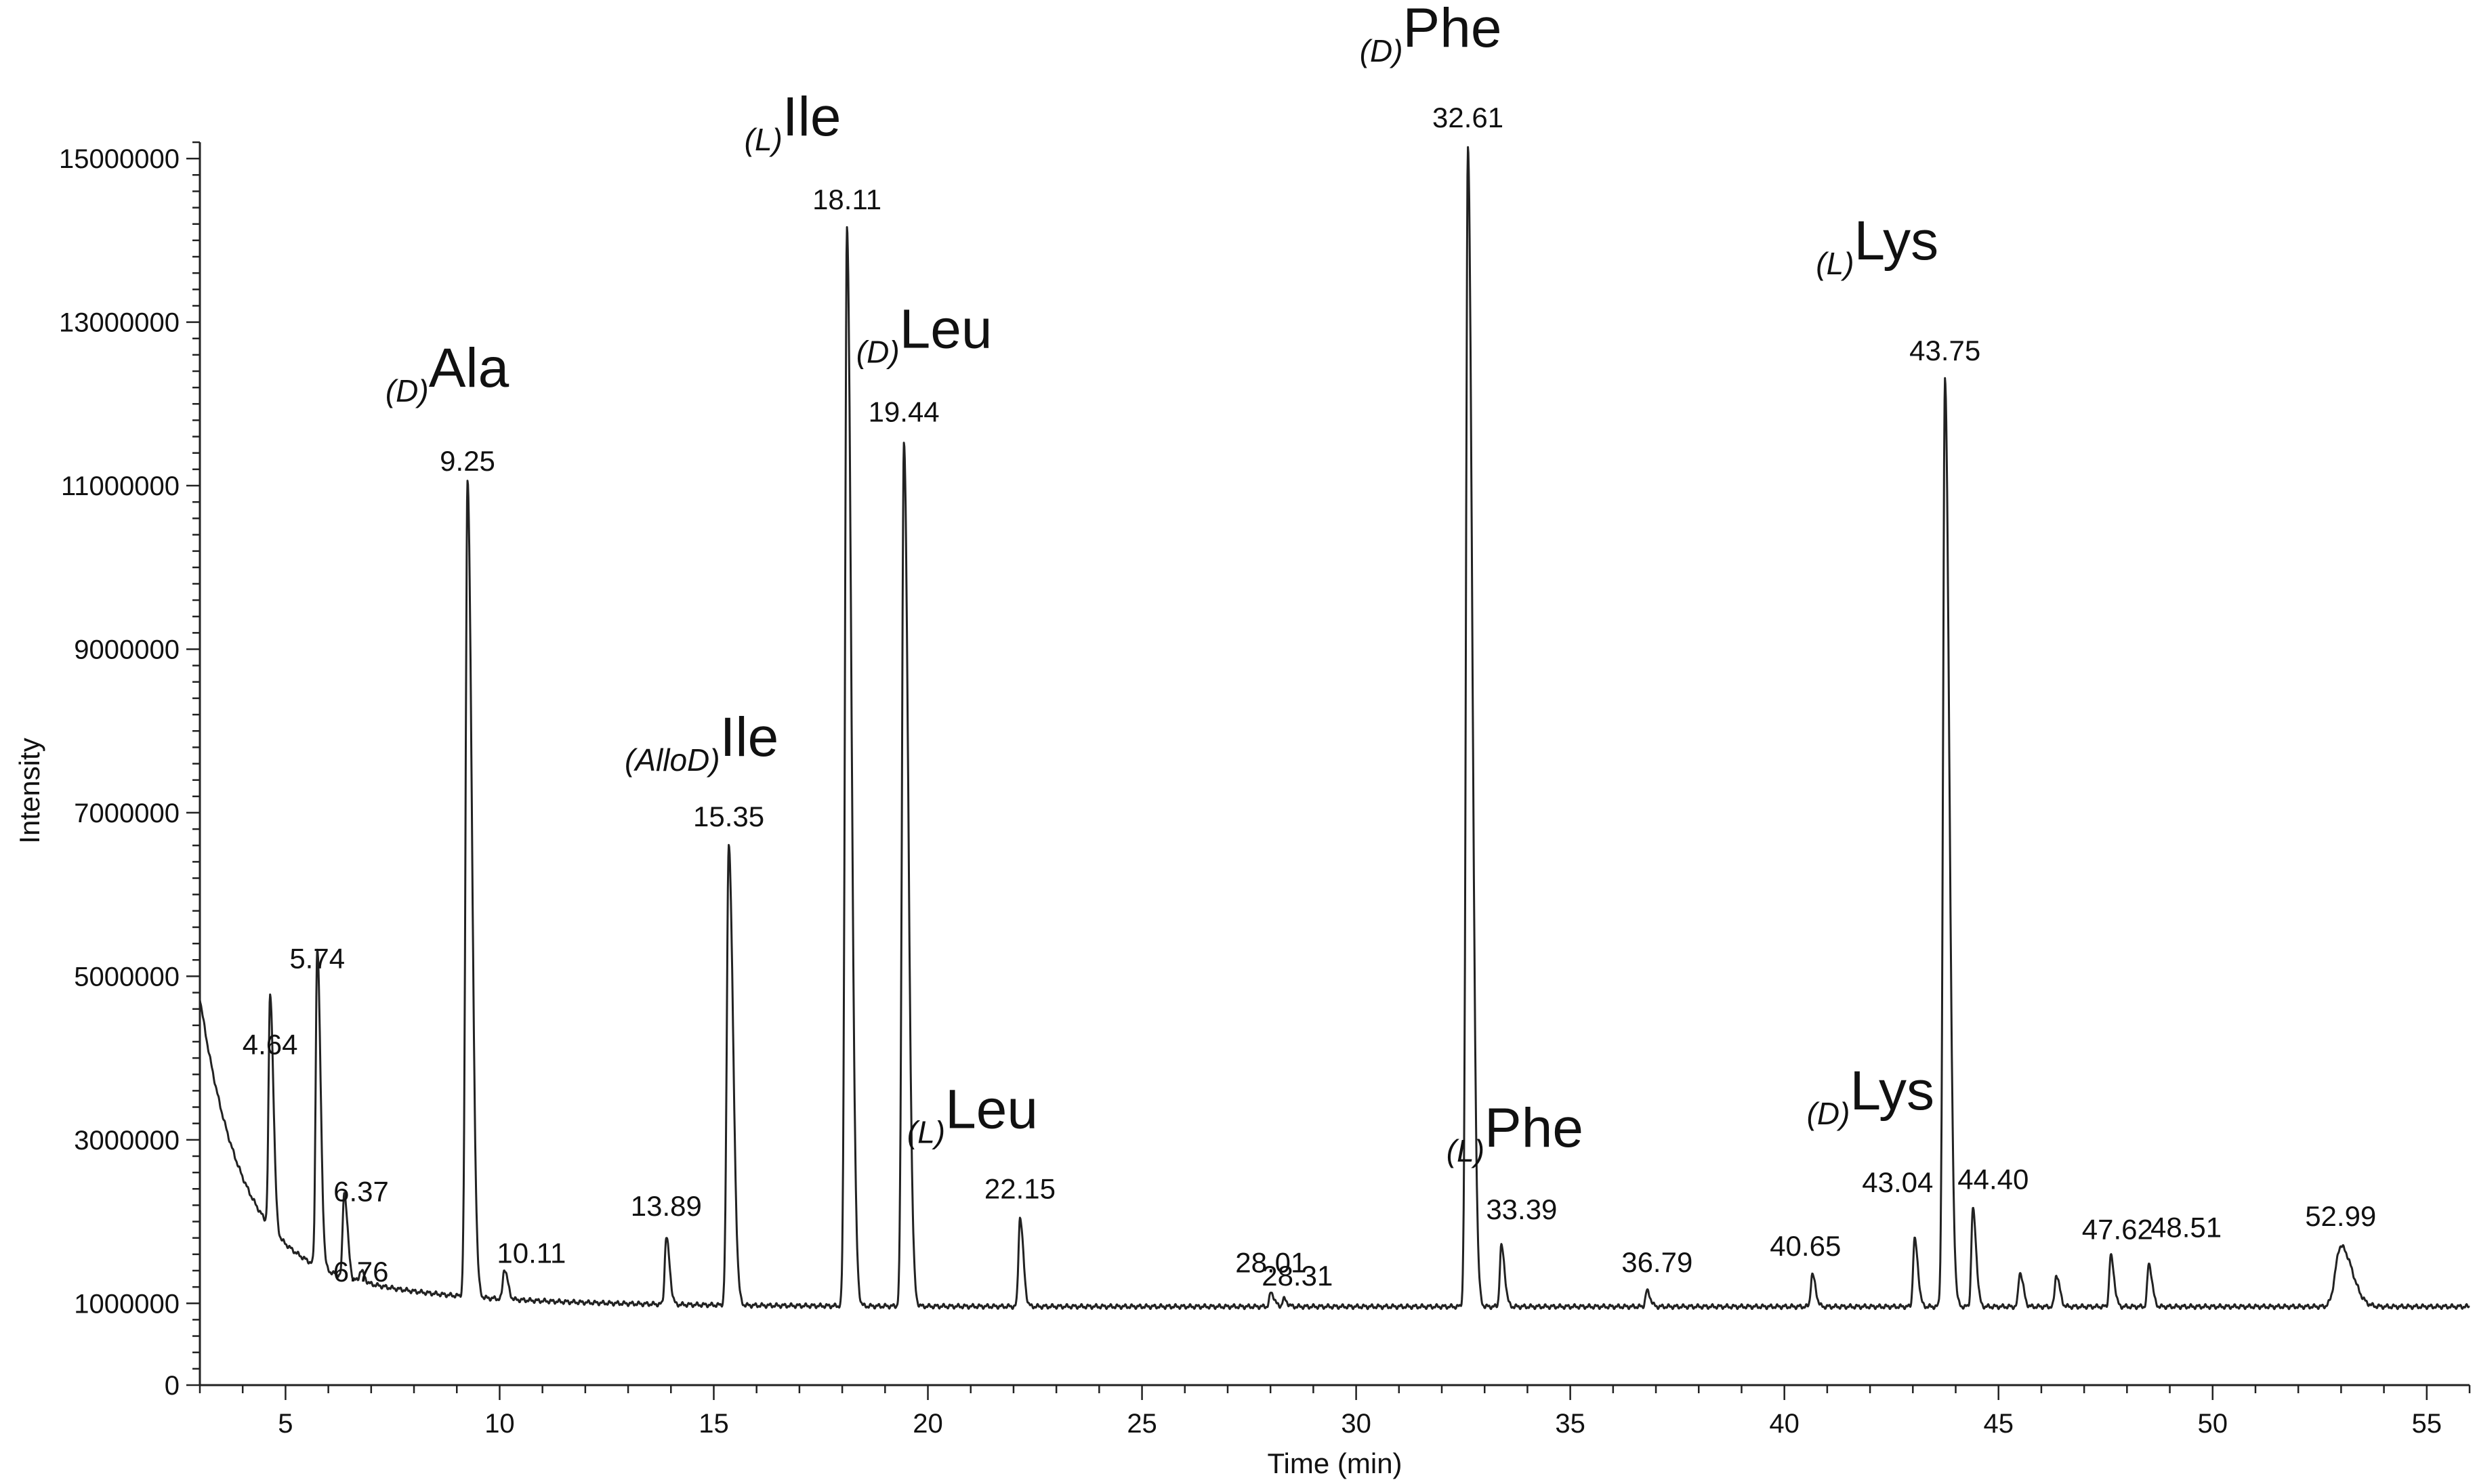  I want to click on x-tick-label: 10, so click(499, 1424).